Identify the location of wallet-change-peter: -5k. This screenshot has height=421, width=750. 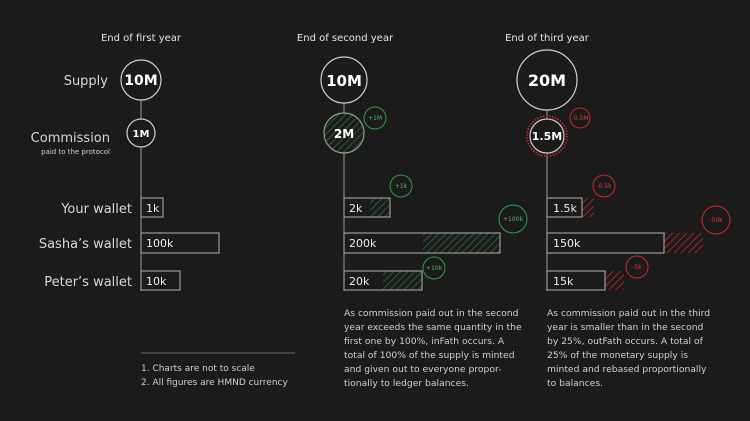
(637, 267).